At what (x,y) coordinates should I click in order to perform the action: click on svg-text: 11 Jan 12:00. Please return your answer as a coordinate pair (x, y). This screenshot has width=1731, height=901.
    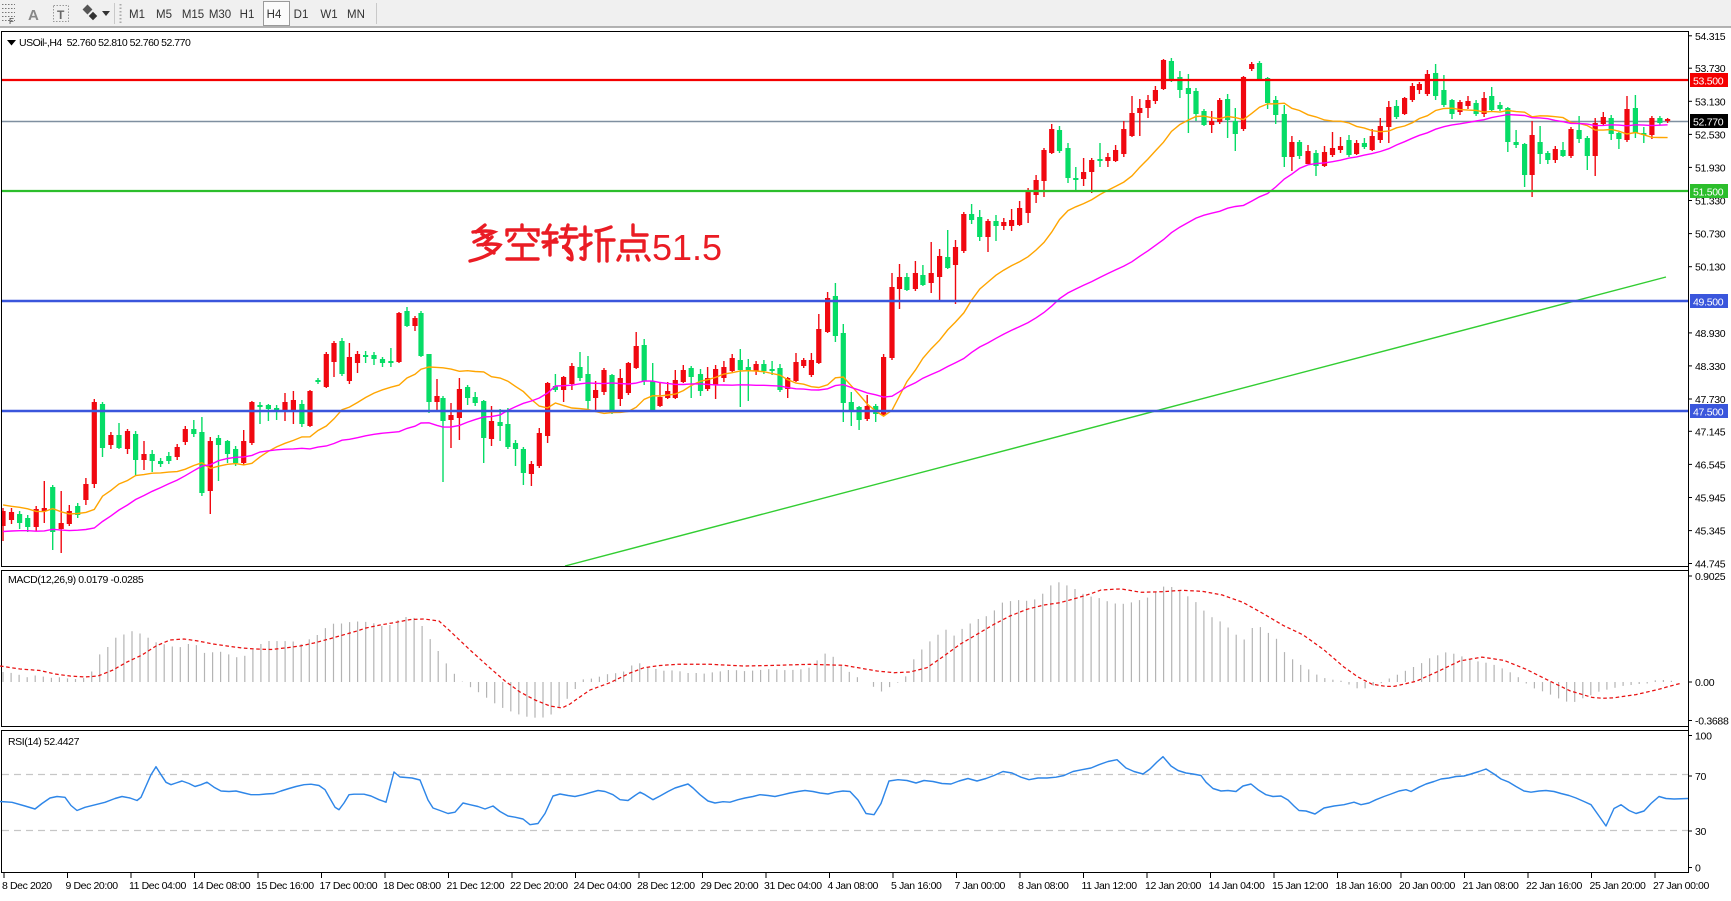
    Looking at the image, I should click on (1110, 886).